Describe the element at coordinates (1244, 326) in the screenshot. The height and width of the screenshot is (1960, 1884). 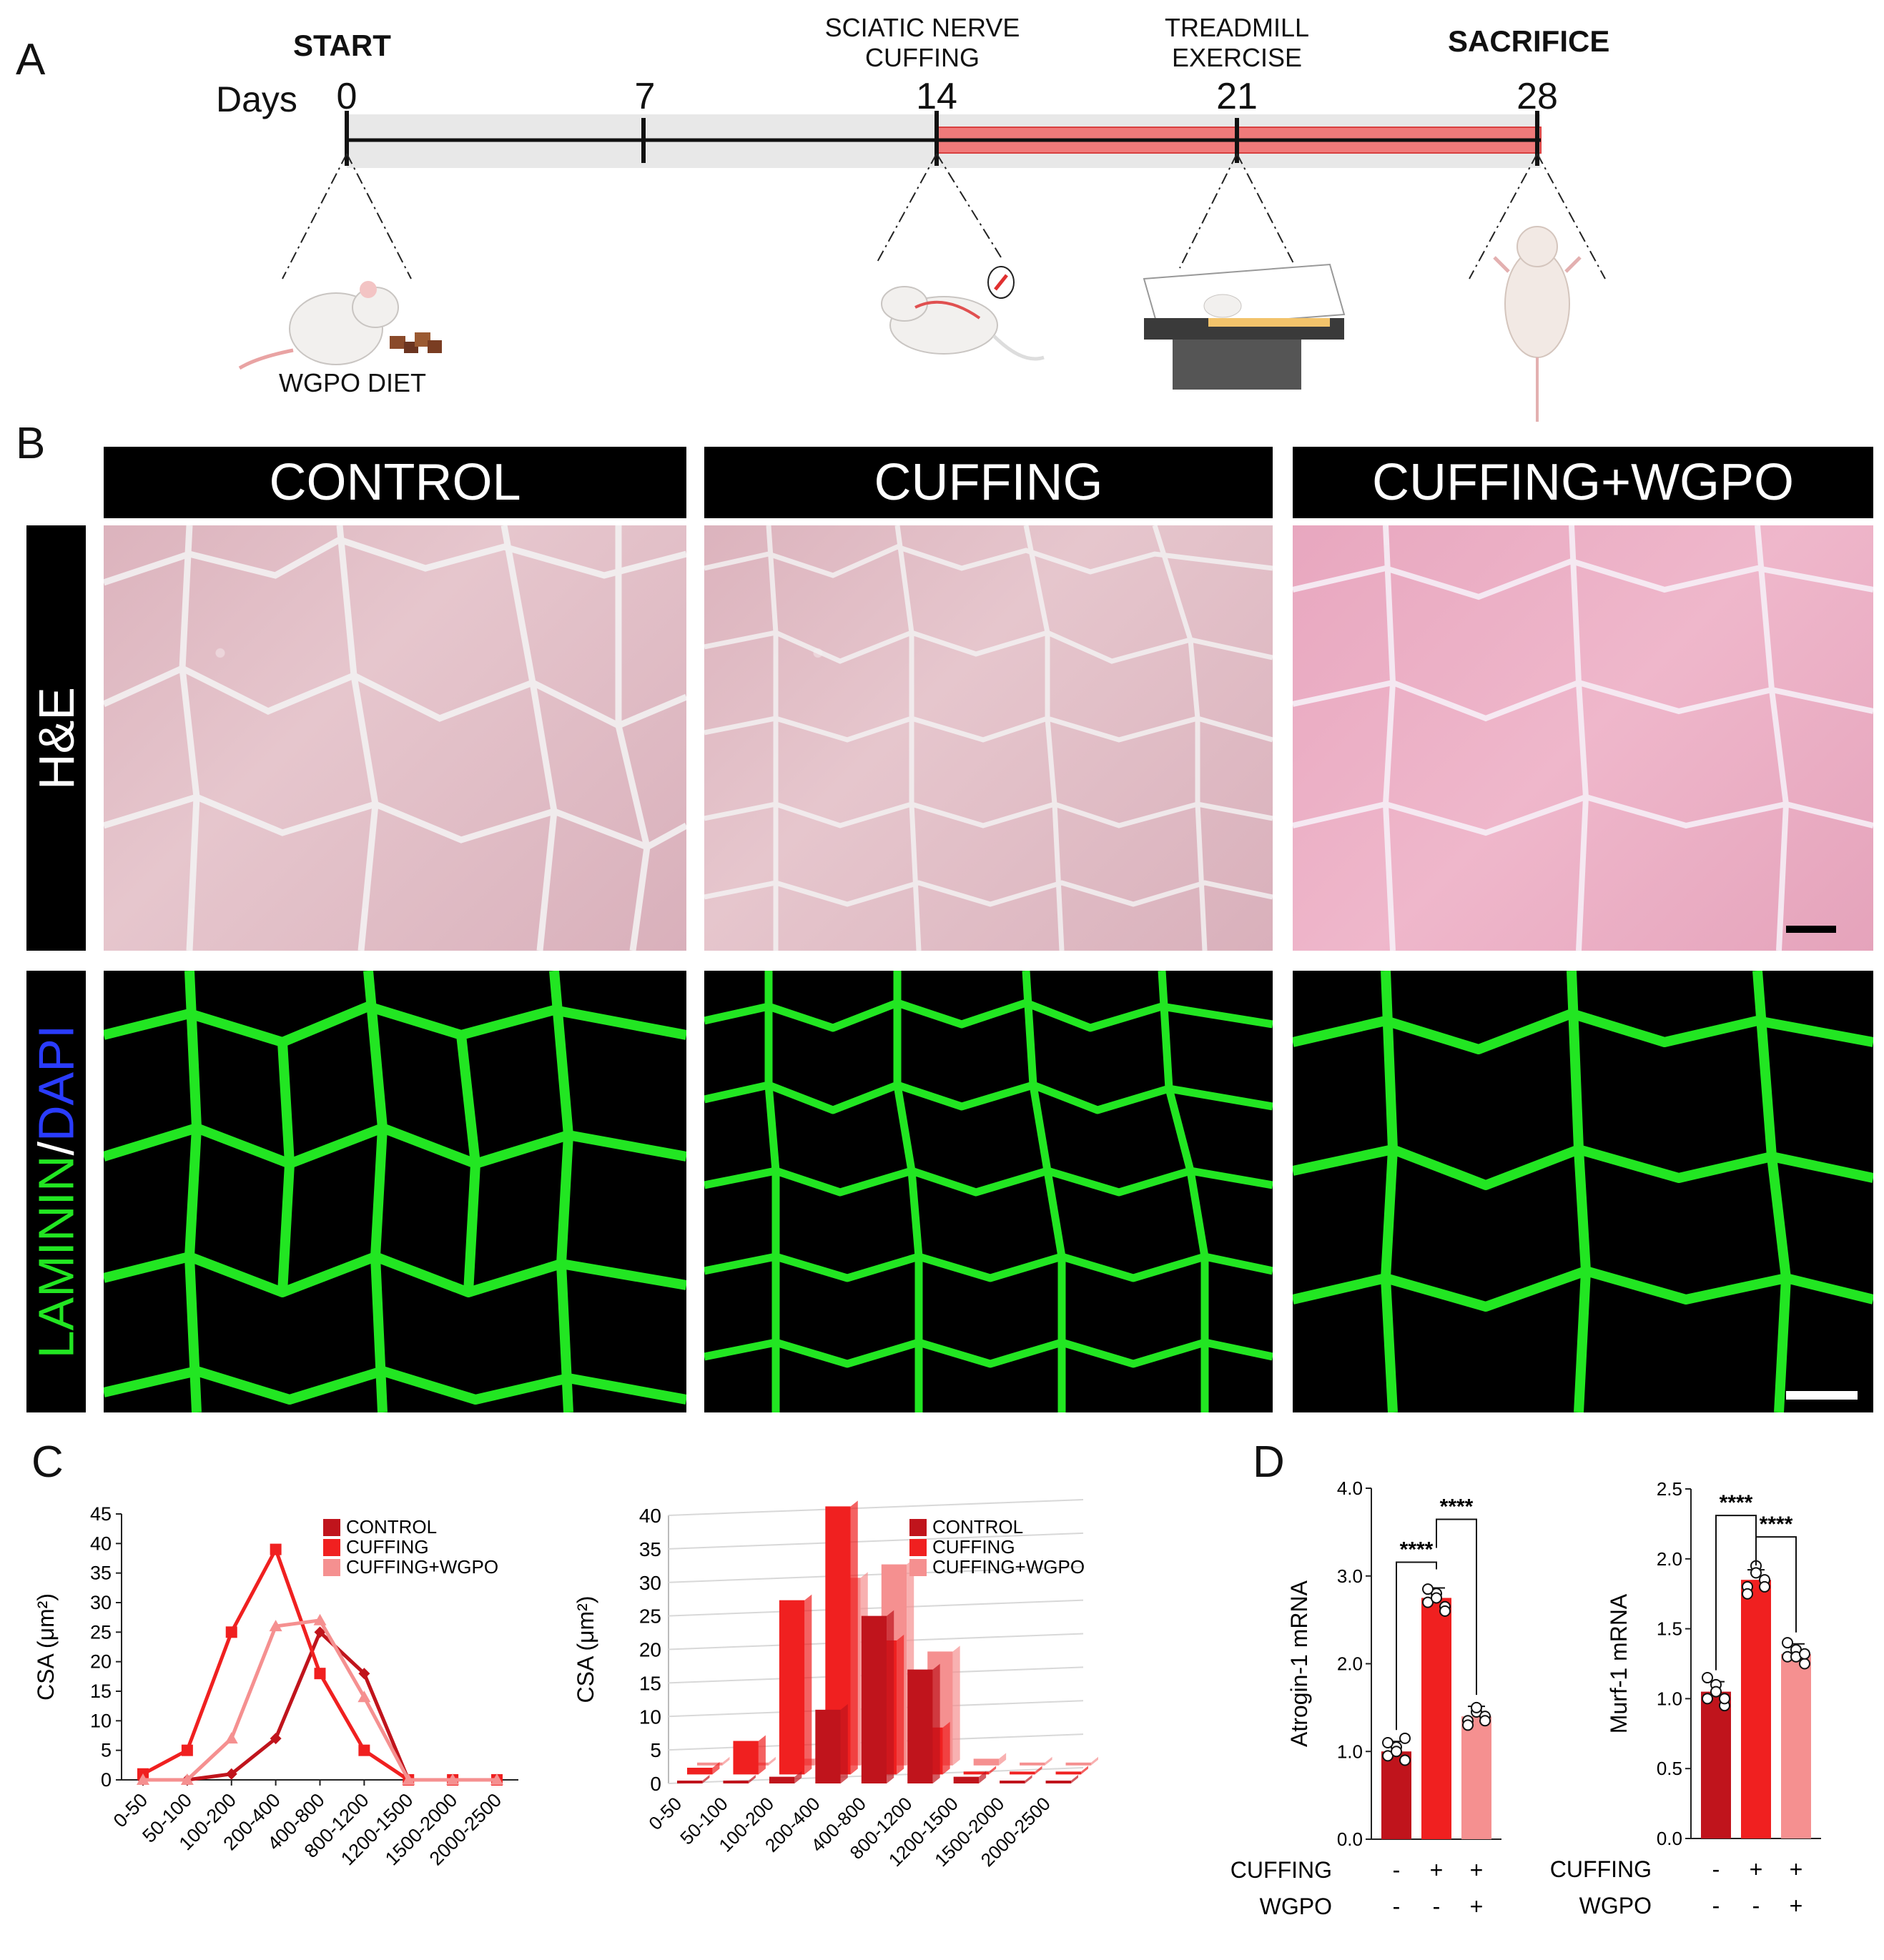
I see `treadmill-icon` at that location.